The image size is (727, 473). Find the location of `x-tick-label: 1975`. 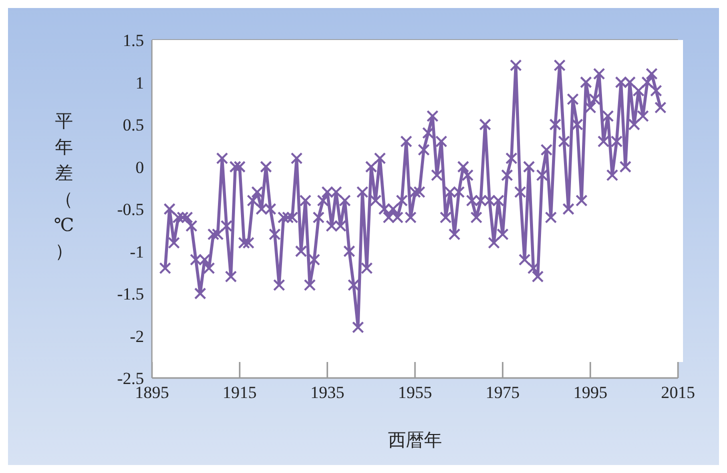

x-tick-label: 1975 is located at coordinates (503, 392).